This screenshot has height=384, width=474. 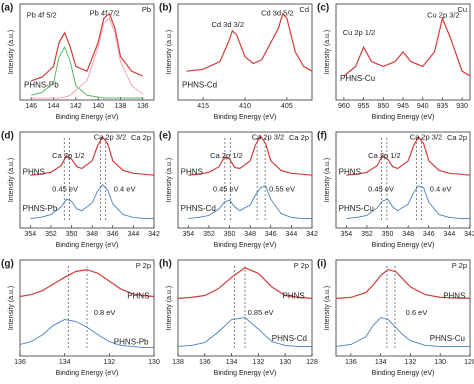 What do you see at coordinates (165, 264) in the screenshot?
I see `panel-label: (h)` at bounding box center [165, 264].